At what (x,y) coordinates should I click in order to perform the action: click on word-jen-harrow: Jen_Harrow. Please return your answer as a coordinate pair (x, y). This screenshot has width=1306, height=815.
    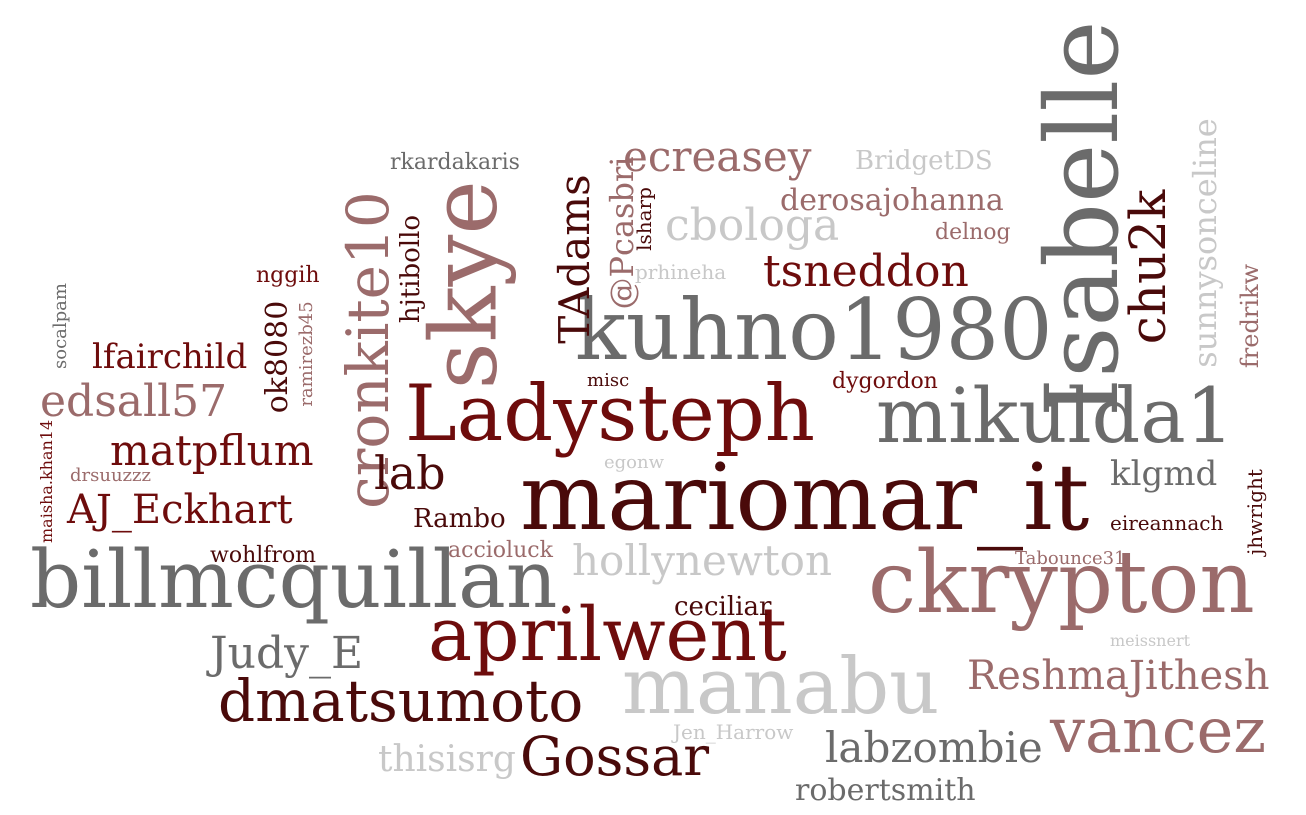
    Looking at the image, I should click on (733, 732).